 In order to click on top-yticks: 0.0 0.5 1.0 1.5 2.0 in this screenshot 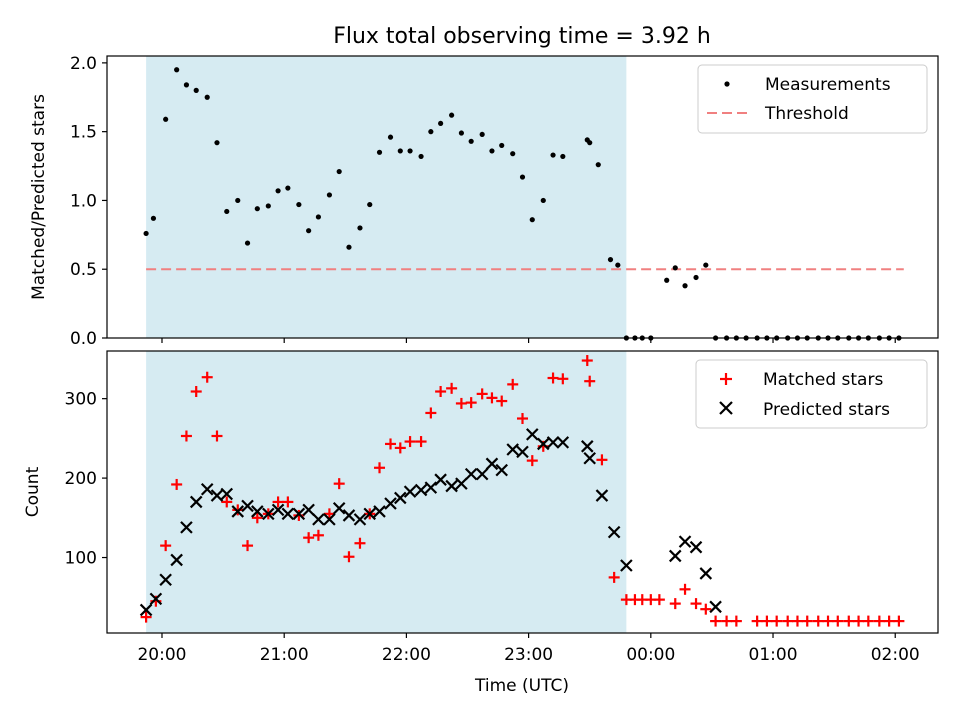, I will do `click(88, 201)`.